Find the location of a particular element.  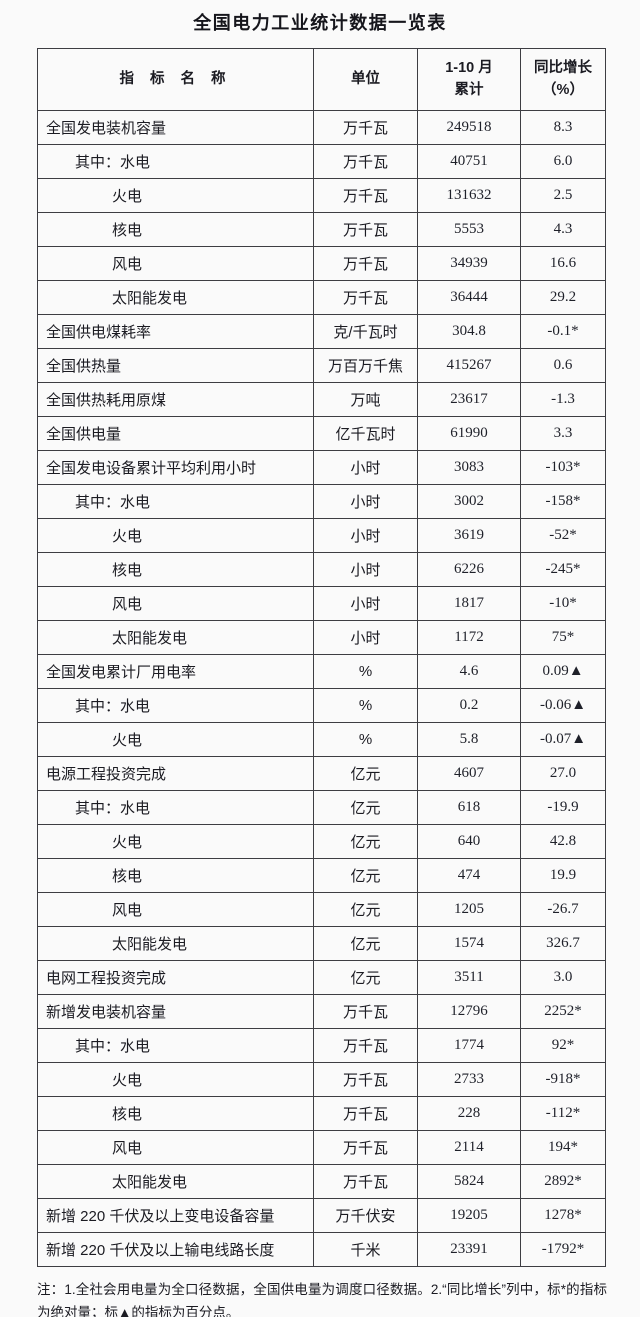

header-indicator-name: 指 标 名 称 is located at coordinates (175, 79).